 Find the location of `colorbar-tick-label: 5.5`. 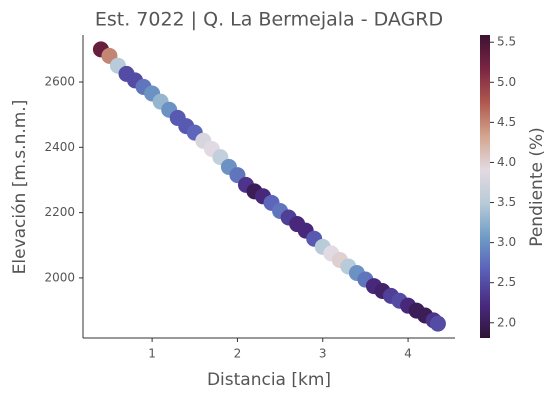

colorbar-tick-label: 5.5 is located at coordinates (506, 42).